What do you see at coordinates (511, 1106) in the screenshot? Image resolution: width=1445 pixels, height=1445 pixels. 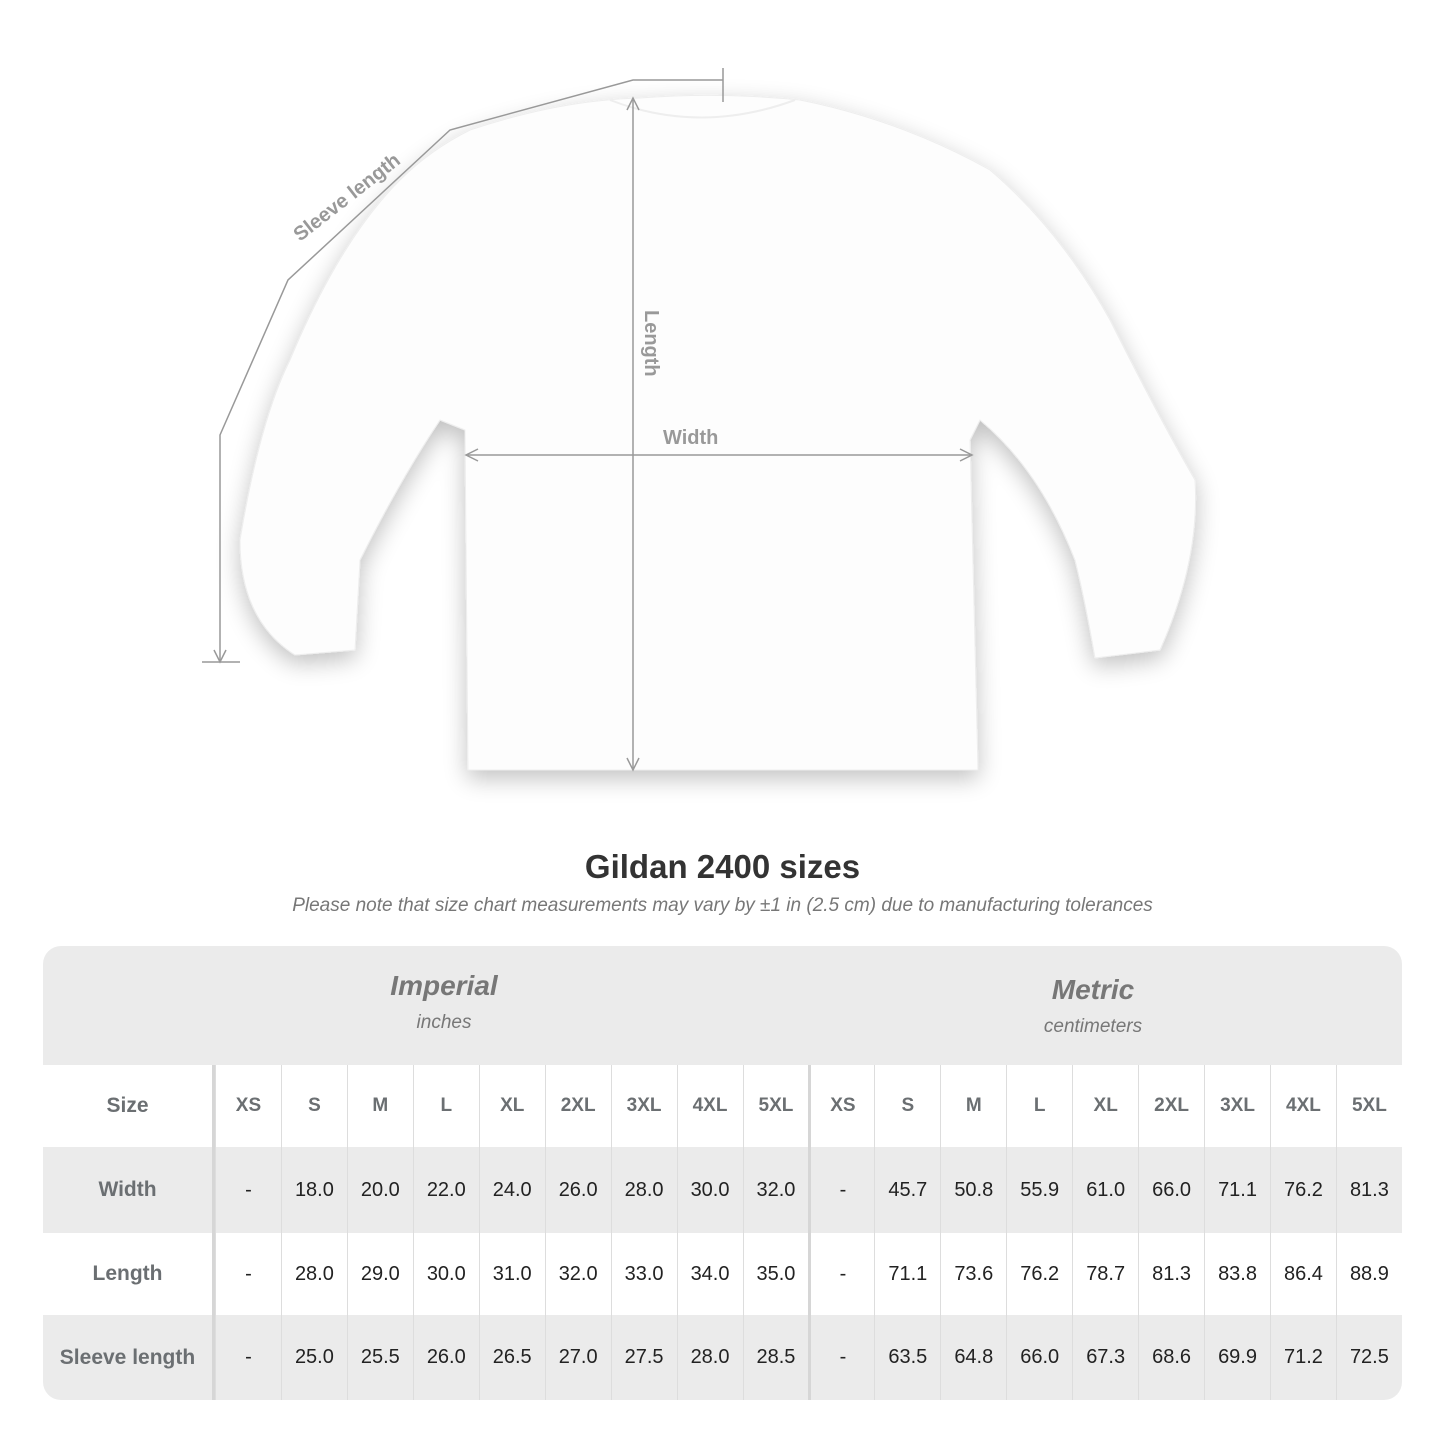 I see `imperial-size-xl: XL` at bounding box center [511, 1106].